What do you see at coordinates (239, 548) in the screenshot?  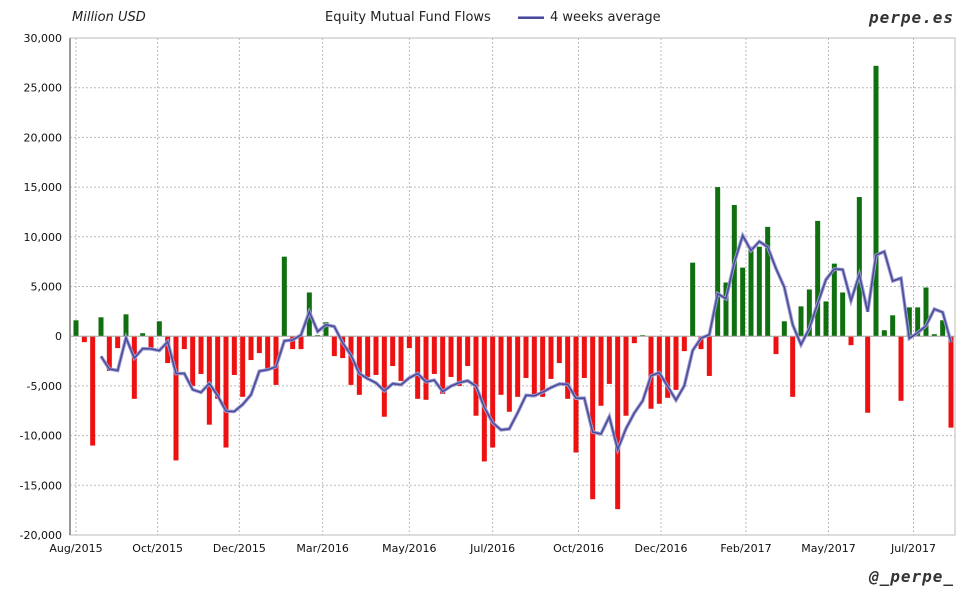 I see `x-tick-label: Dec/2015` at bounding box center [239, 548].